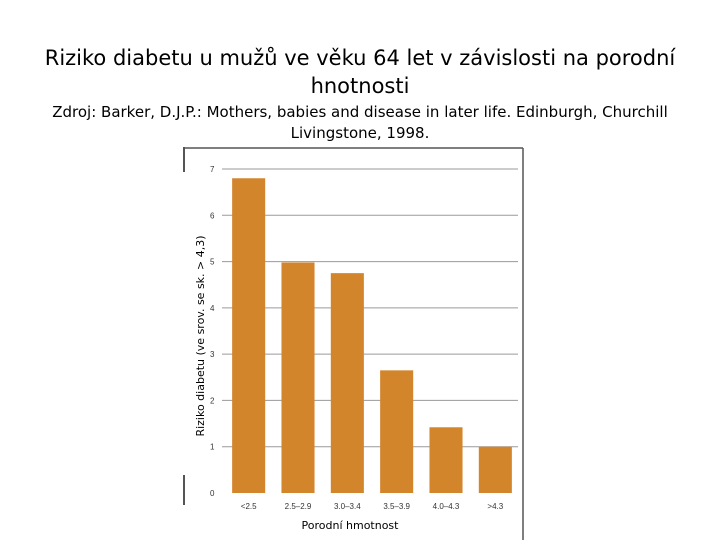 The height and width of the screenshot is (540, 720). Describe the element at coordinates (347, 506) in the screenshot. I see `x-tick-label: 3.0–3.4` at that location.